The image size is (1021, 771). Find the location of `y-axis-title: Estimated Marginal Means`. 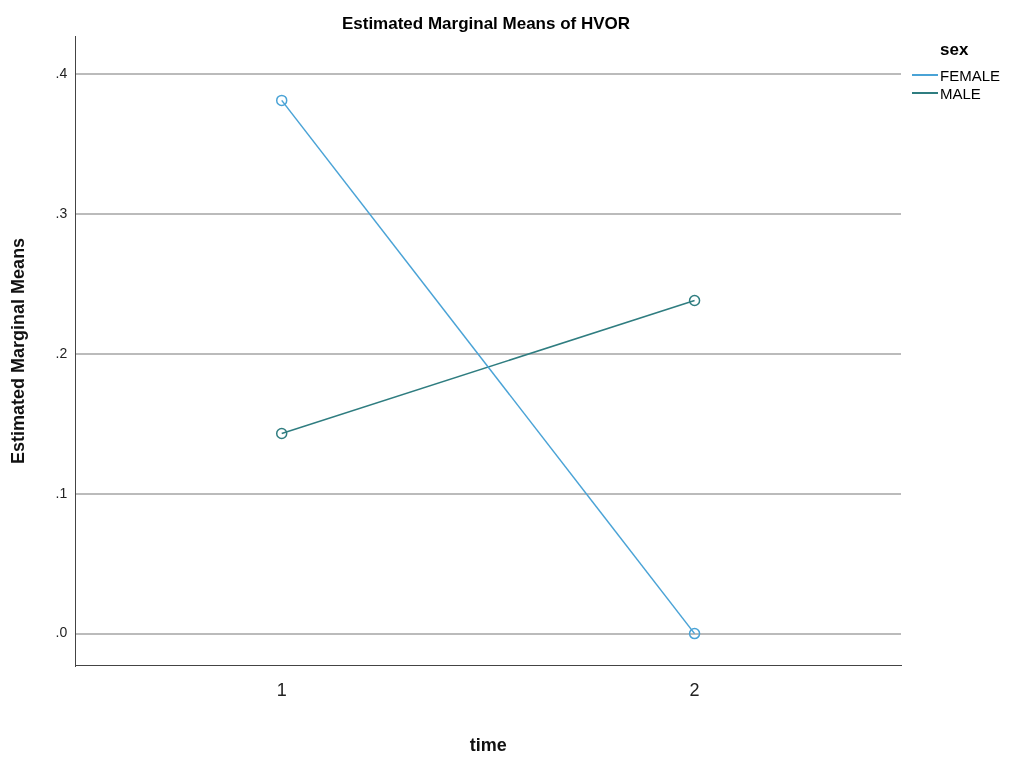

y-axis-title: Estimated Marginal Means is located at coordinates (17, 350).